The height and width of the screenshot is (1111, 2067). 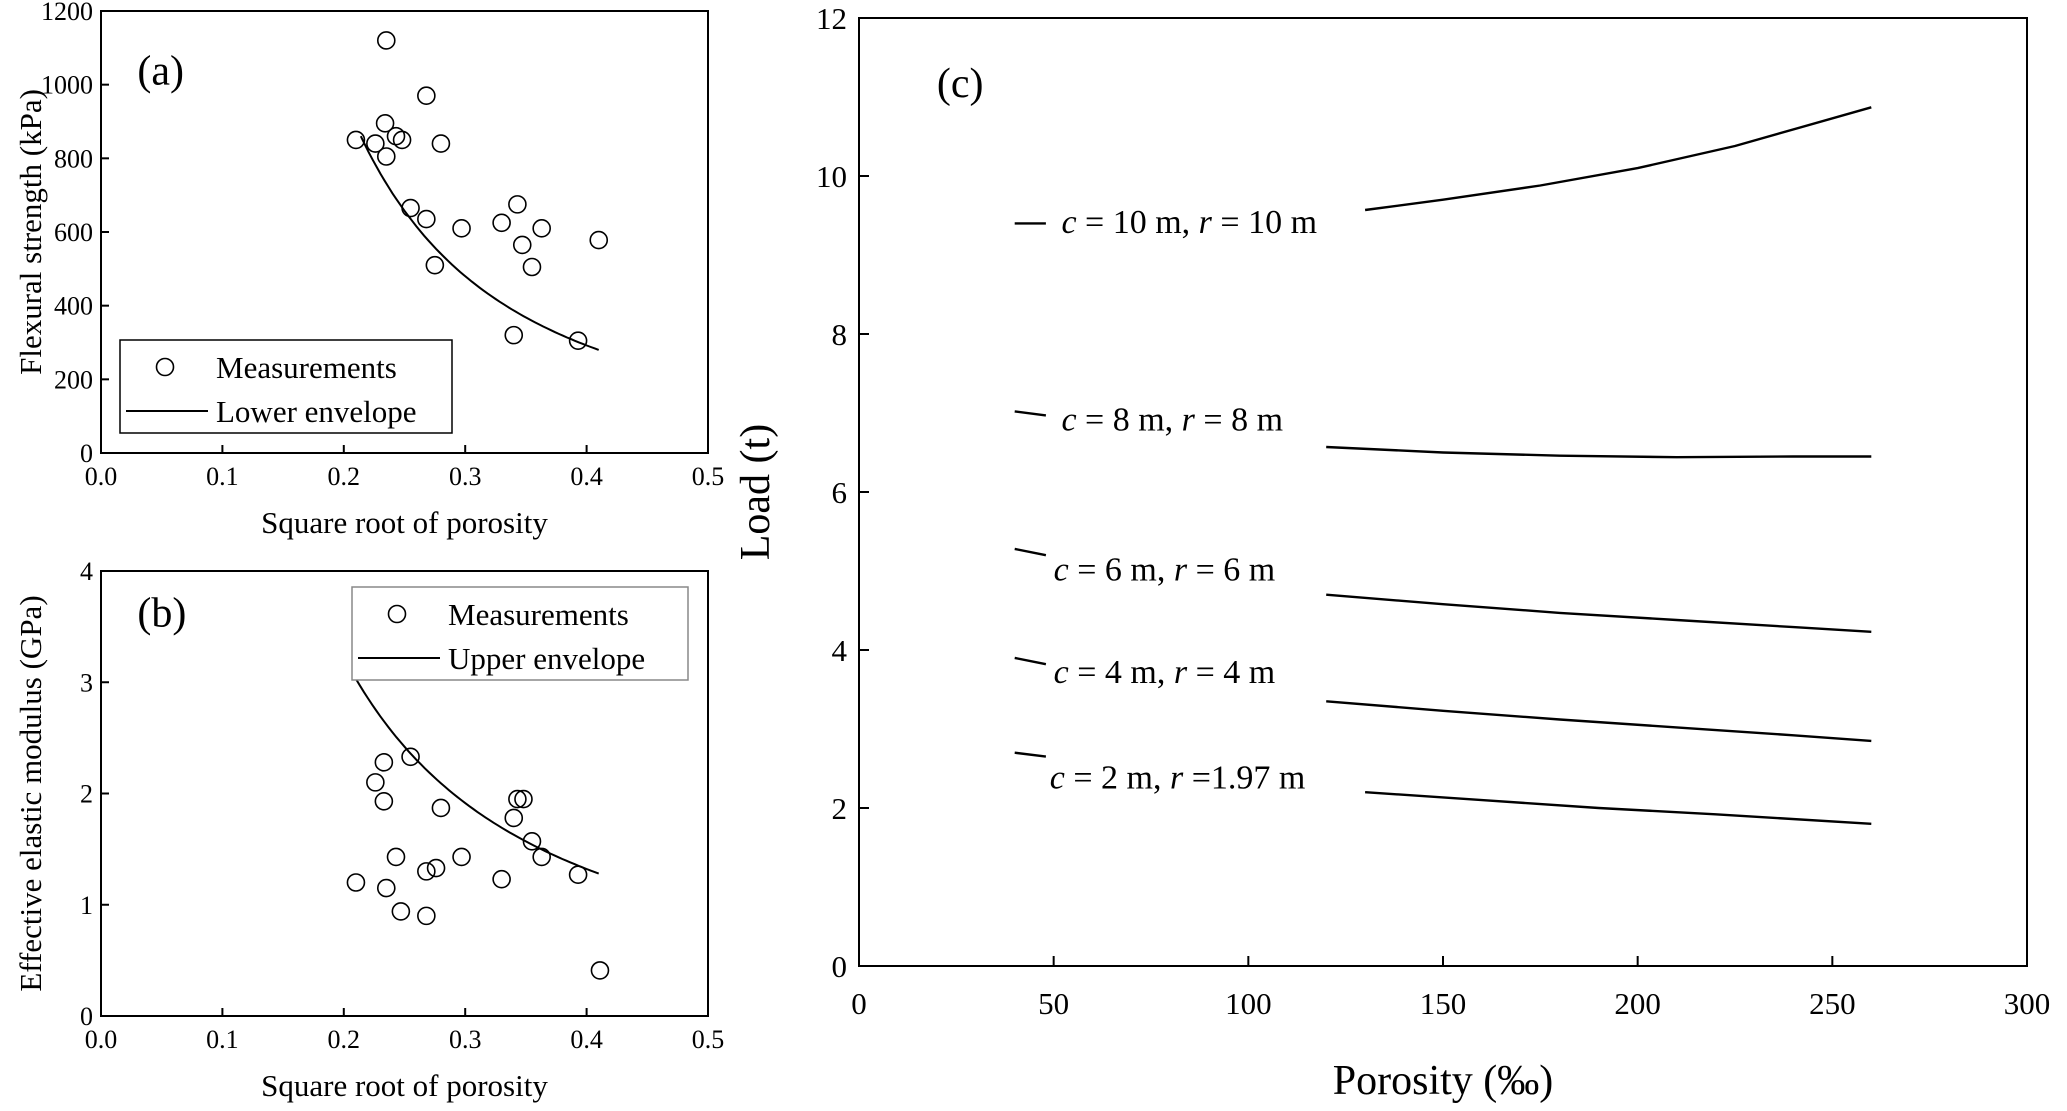 What do you see at coordinates (477, 776) in the screenshot?
I see `envelope-line` at bounding box center [477, 776].